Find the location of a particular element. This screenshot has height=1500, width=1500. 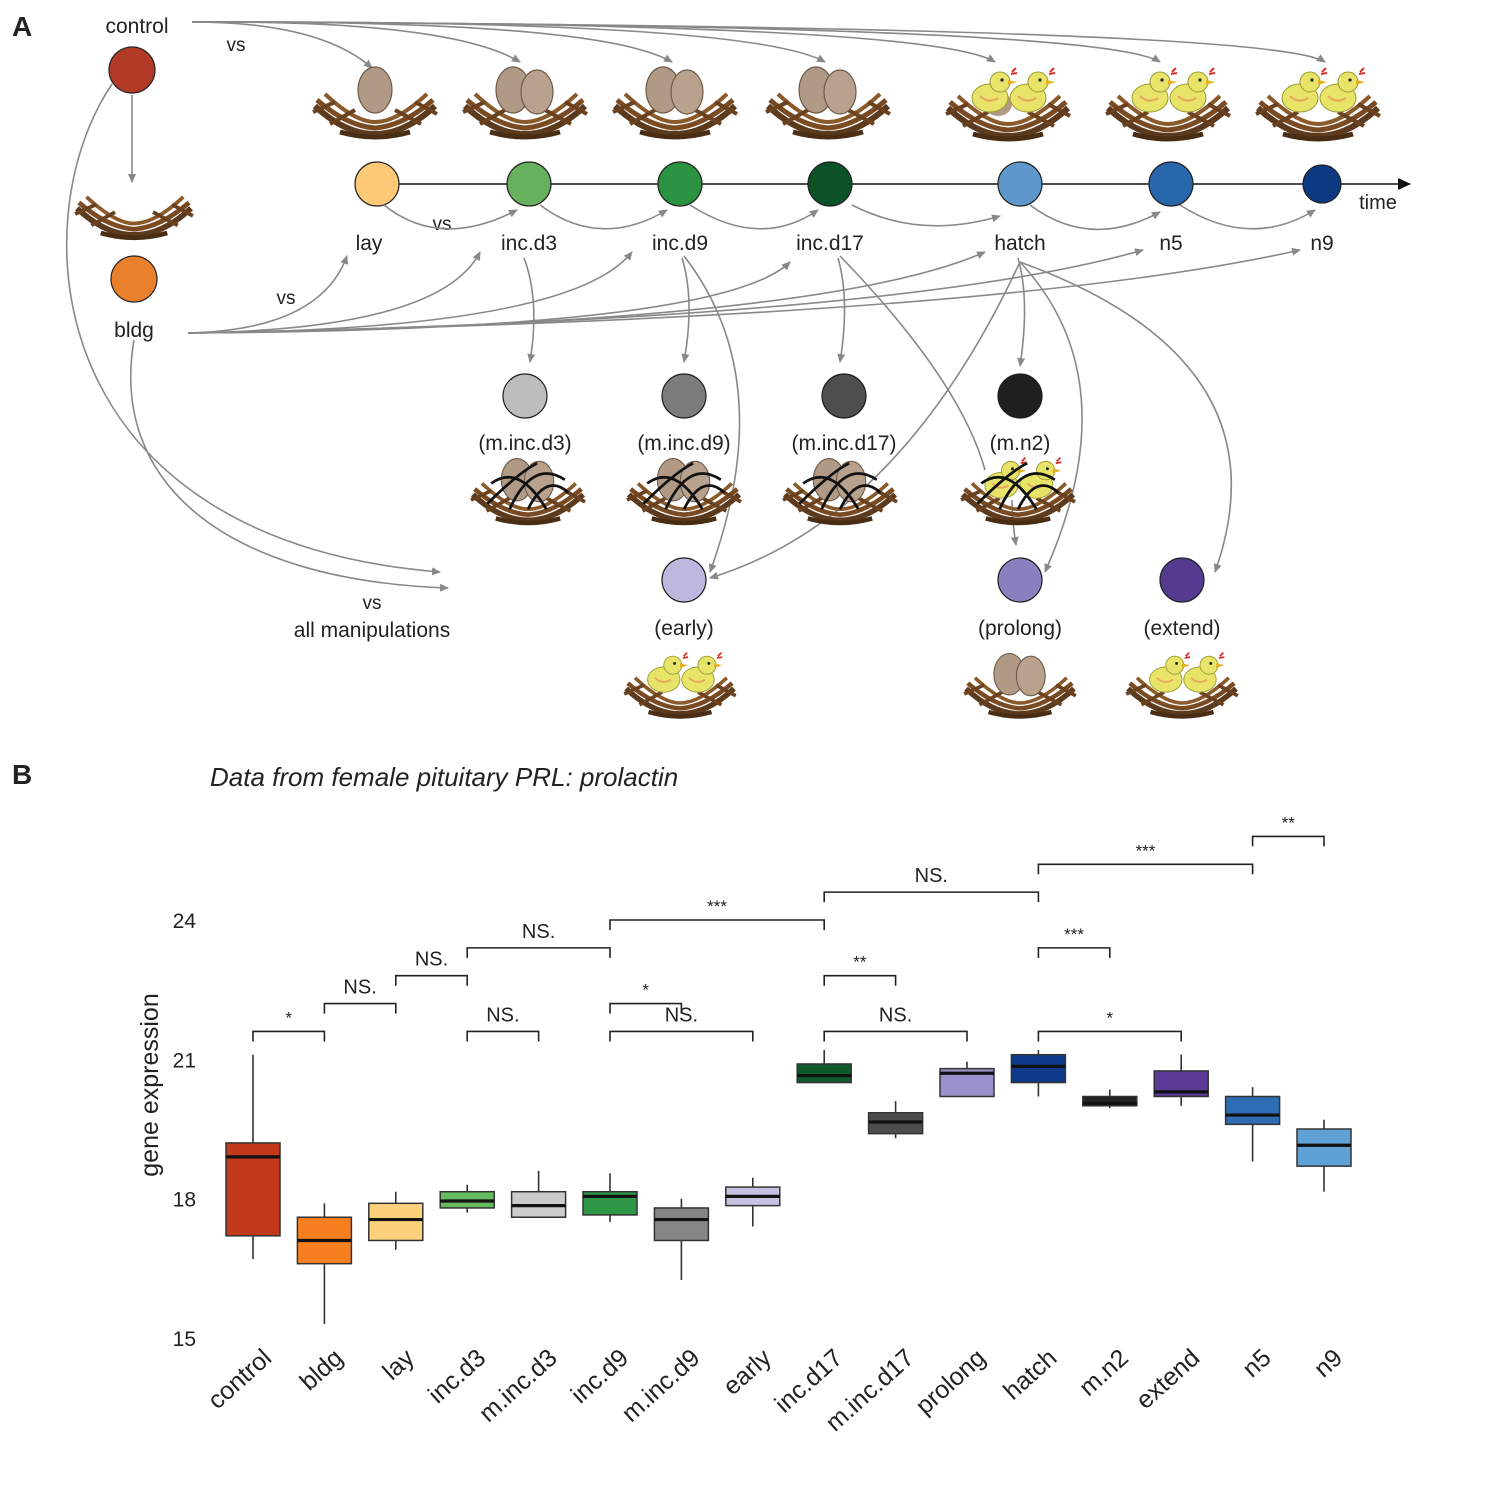

bldg-label: bldg is located at coordinates (134, 330).